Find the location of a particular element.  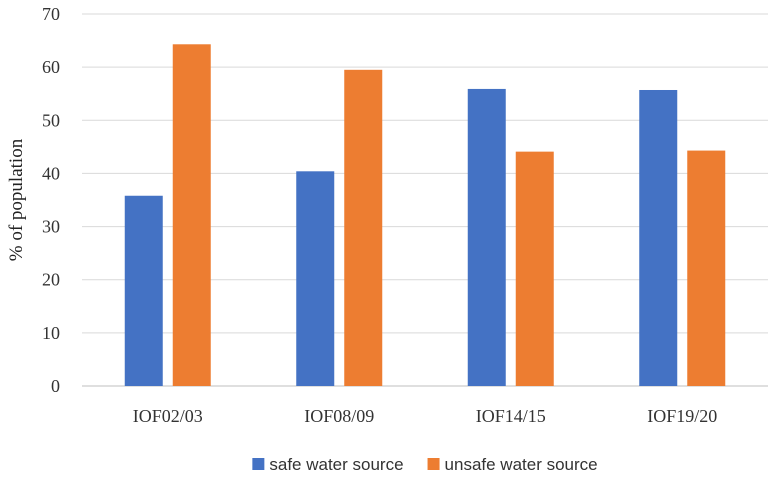

legend-entry: safe water source is located at coordinates (328, 464).